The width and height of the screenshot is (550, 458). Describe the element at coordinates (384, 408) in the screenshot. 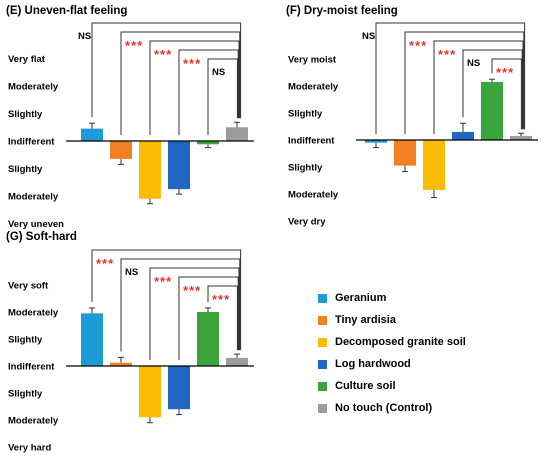

I see `legend-label: No touch (Control)` at that location.